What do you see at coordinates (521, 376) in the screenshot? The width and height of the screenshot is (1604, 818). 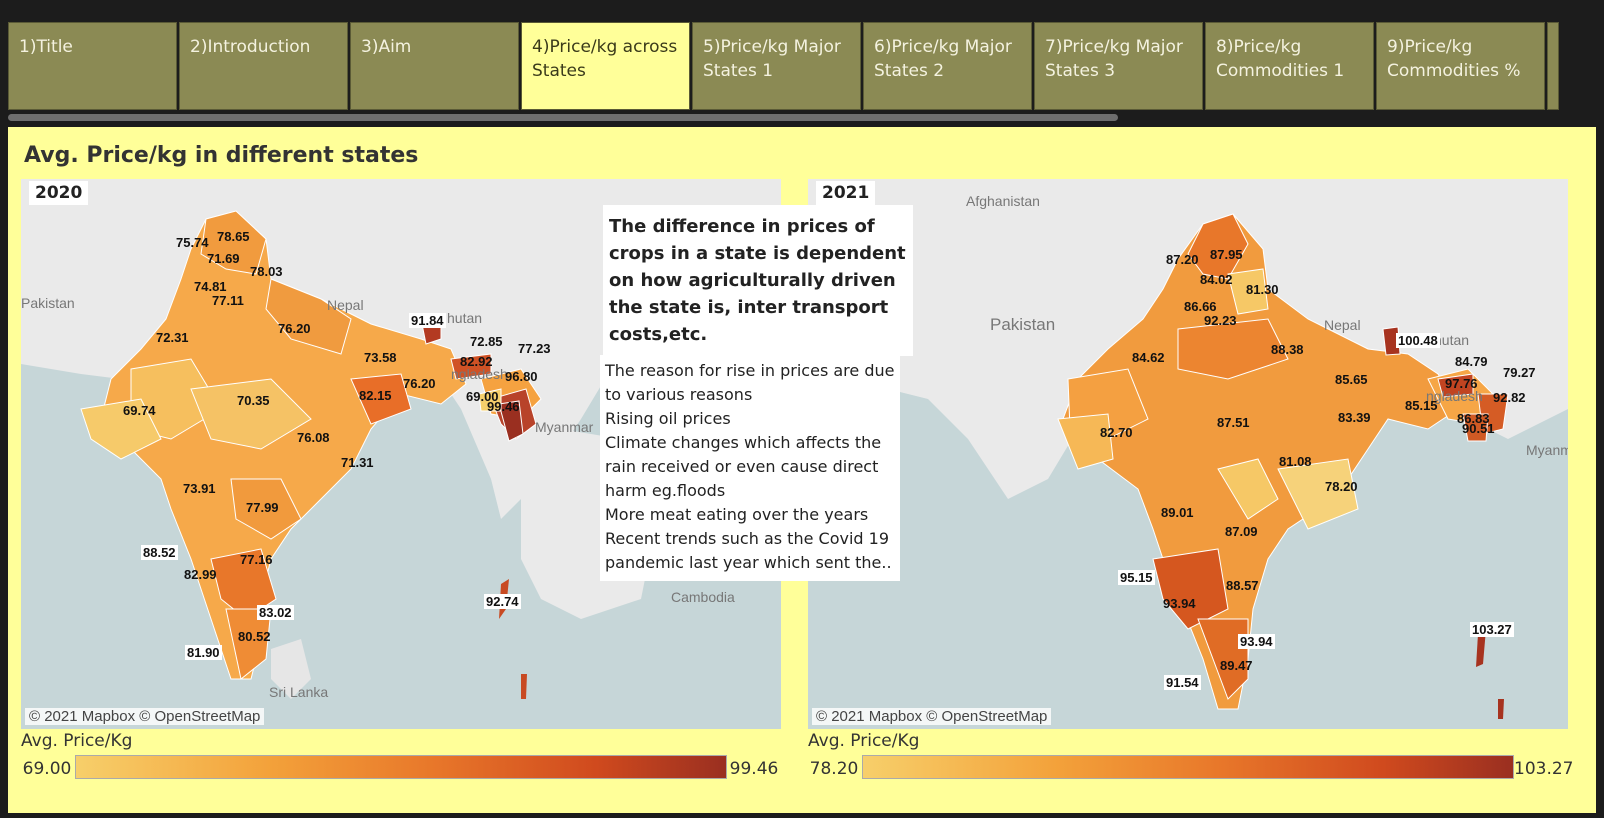 I see `value-label: 96.80` at bounding box center [521, 376].